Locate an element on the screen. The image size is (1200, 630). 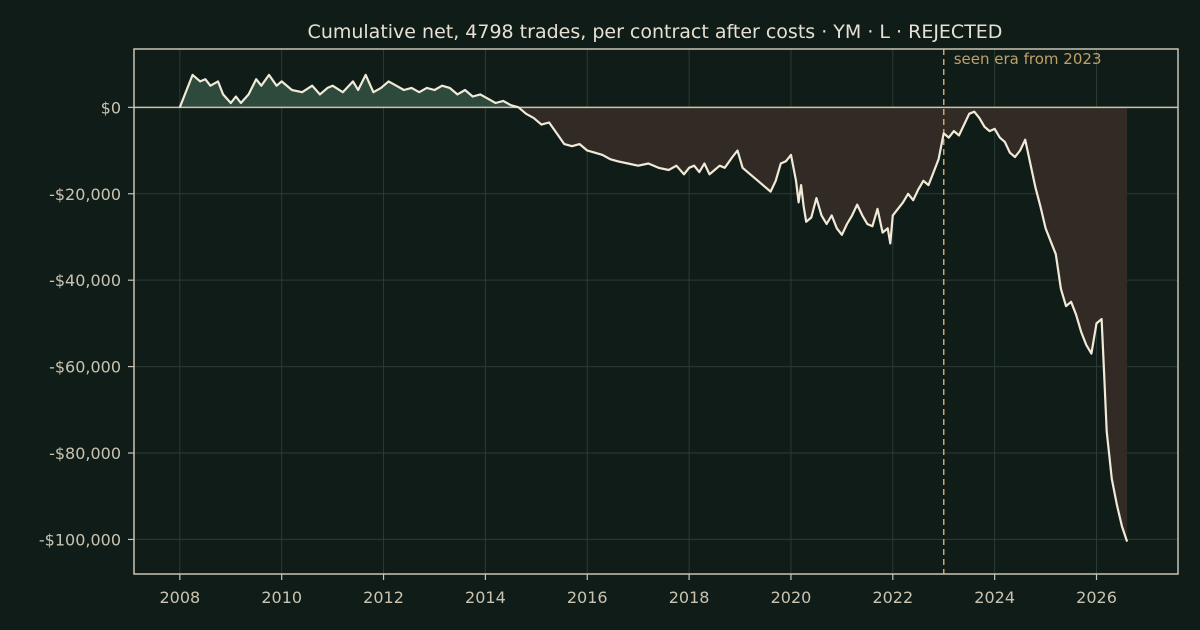
y-tick-label: $0 is located at coordinates (111, 107).